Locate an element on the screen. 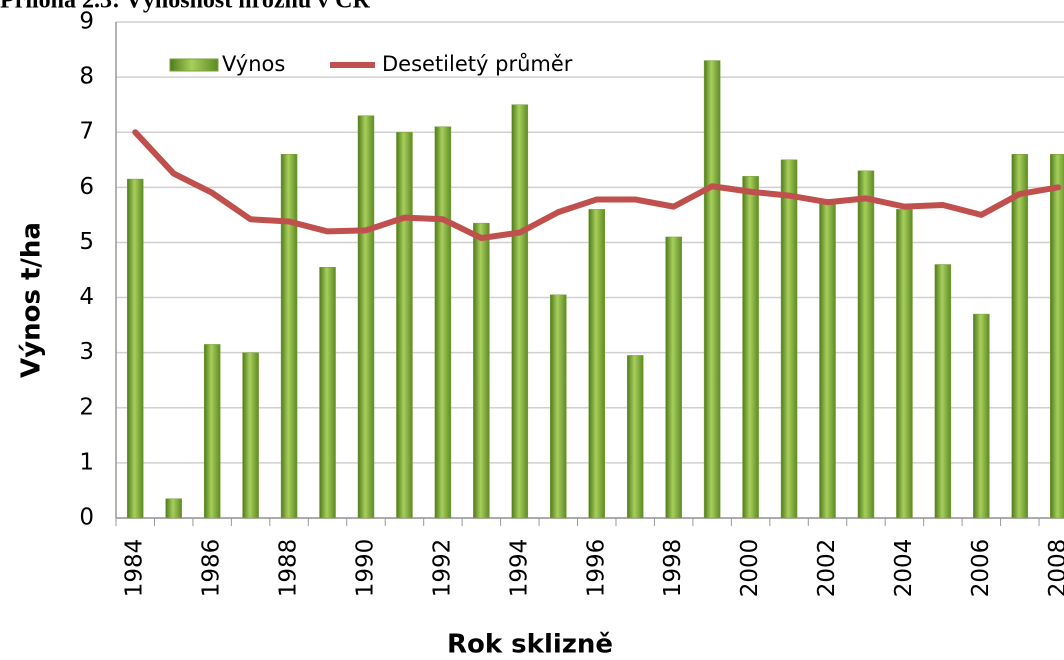  y-tick-label: 7 is located at coordinates (86, 132).